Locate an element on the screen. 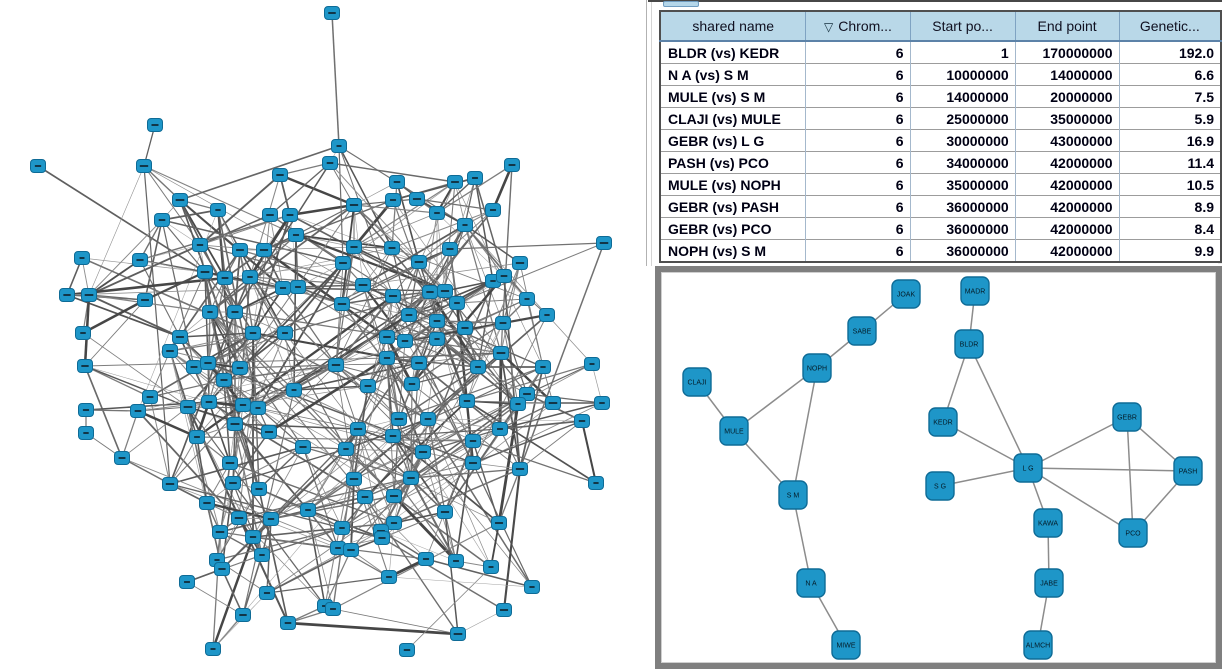 The width and height of the screenshot is (1222, 669). cell-value: 6.6 is located at coordinates (1169, 74).